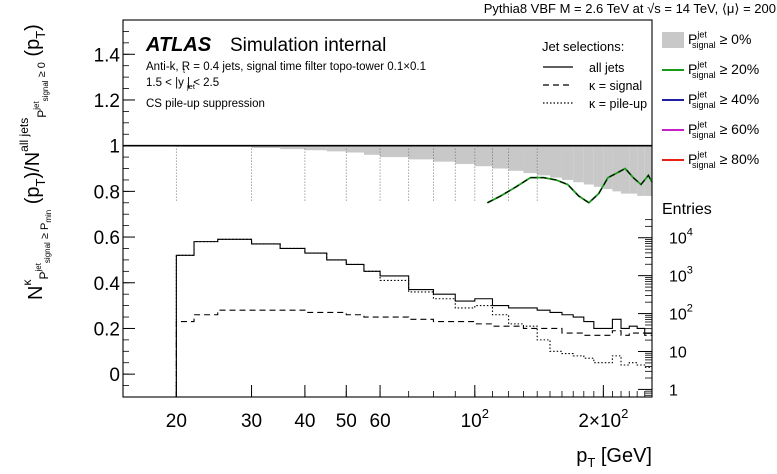  Describe the element at coordinates (380, 421) in the screenshot. I see `x-tick-label: 60` at that location.